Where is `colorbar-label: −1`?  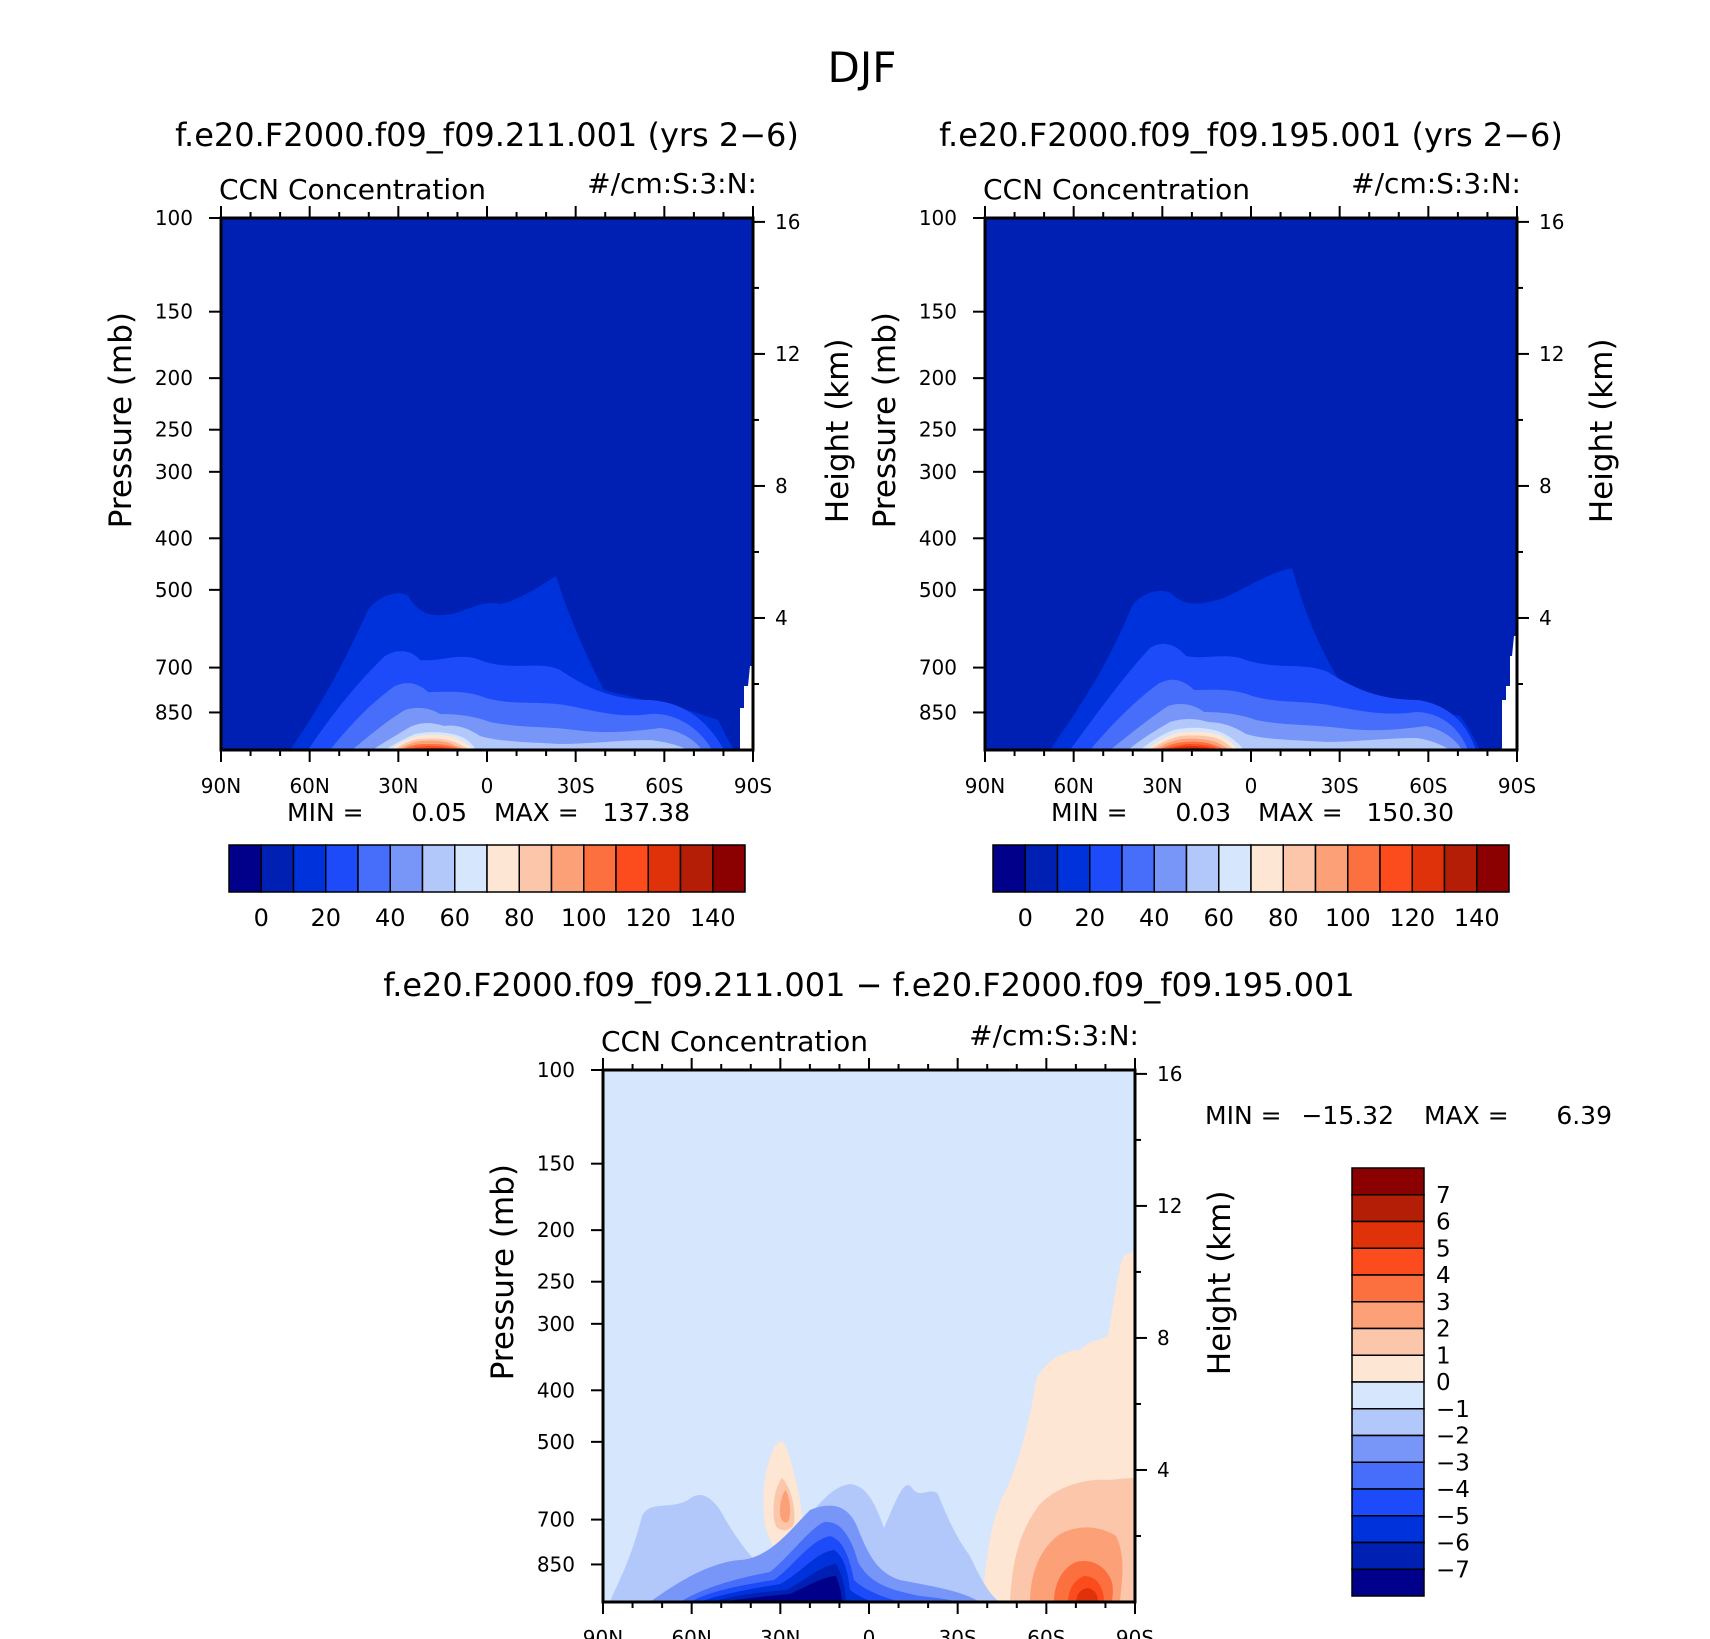 colorbar-label: −1 is located at coordinates (1453, 1410).